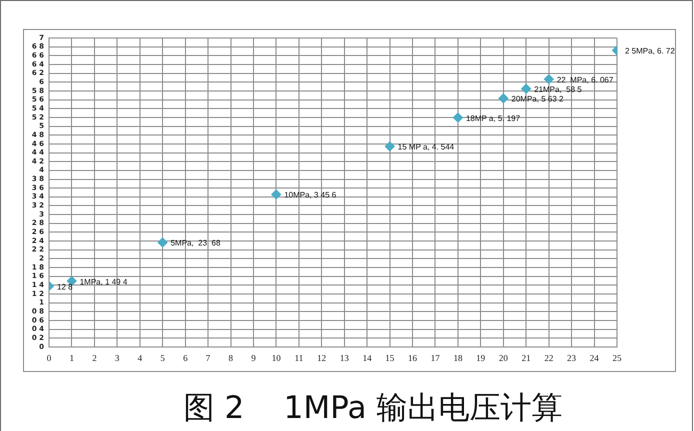 The image size is (694, 431). What do you see at coordinates (617, 357) in the screenshot?
I see `x-tick-label: 25` at bounding box center [617, 357].